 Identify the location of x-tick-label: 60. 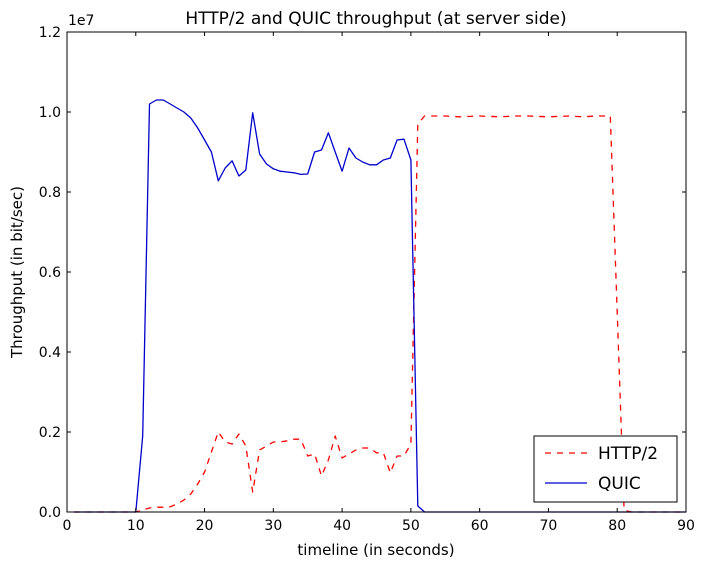
(480, 526).